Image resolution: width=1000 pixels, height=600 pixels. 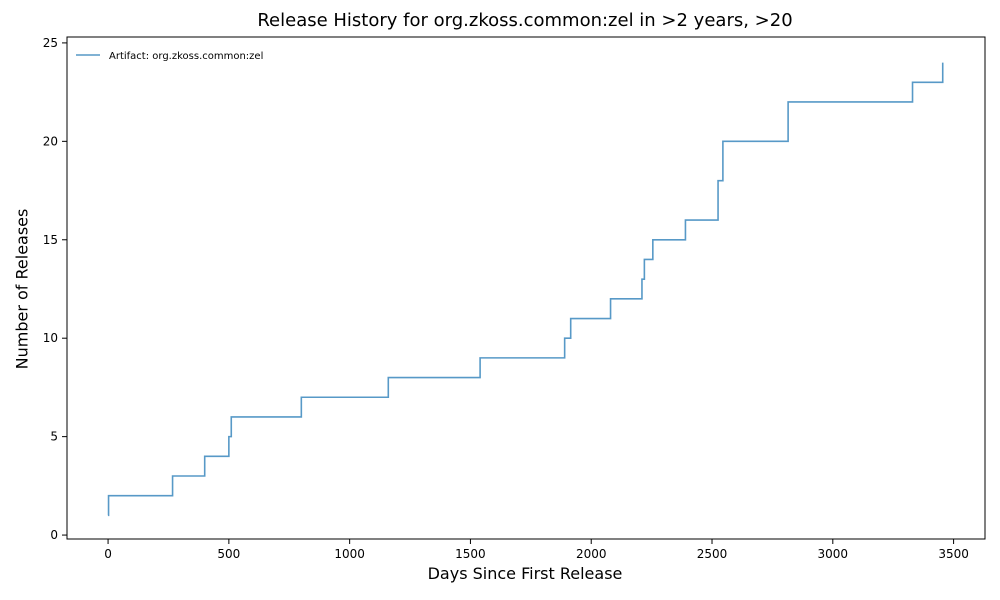 What do you see at coordinates (50, 338) in the screenshot?
I see `y-tick-label-10: 10` at bounding box center [50, 338].